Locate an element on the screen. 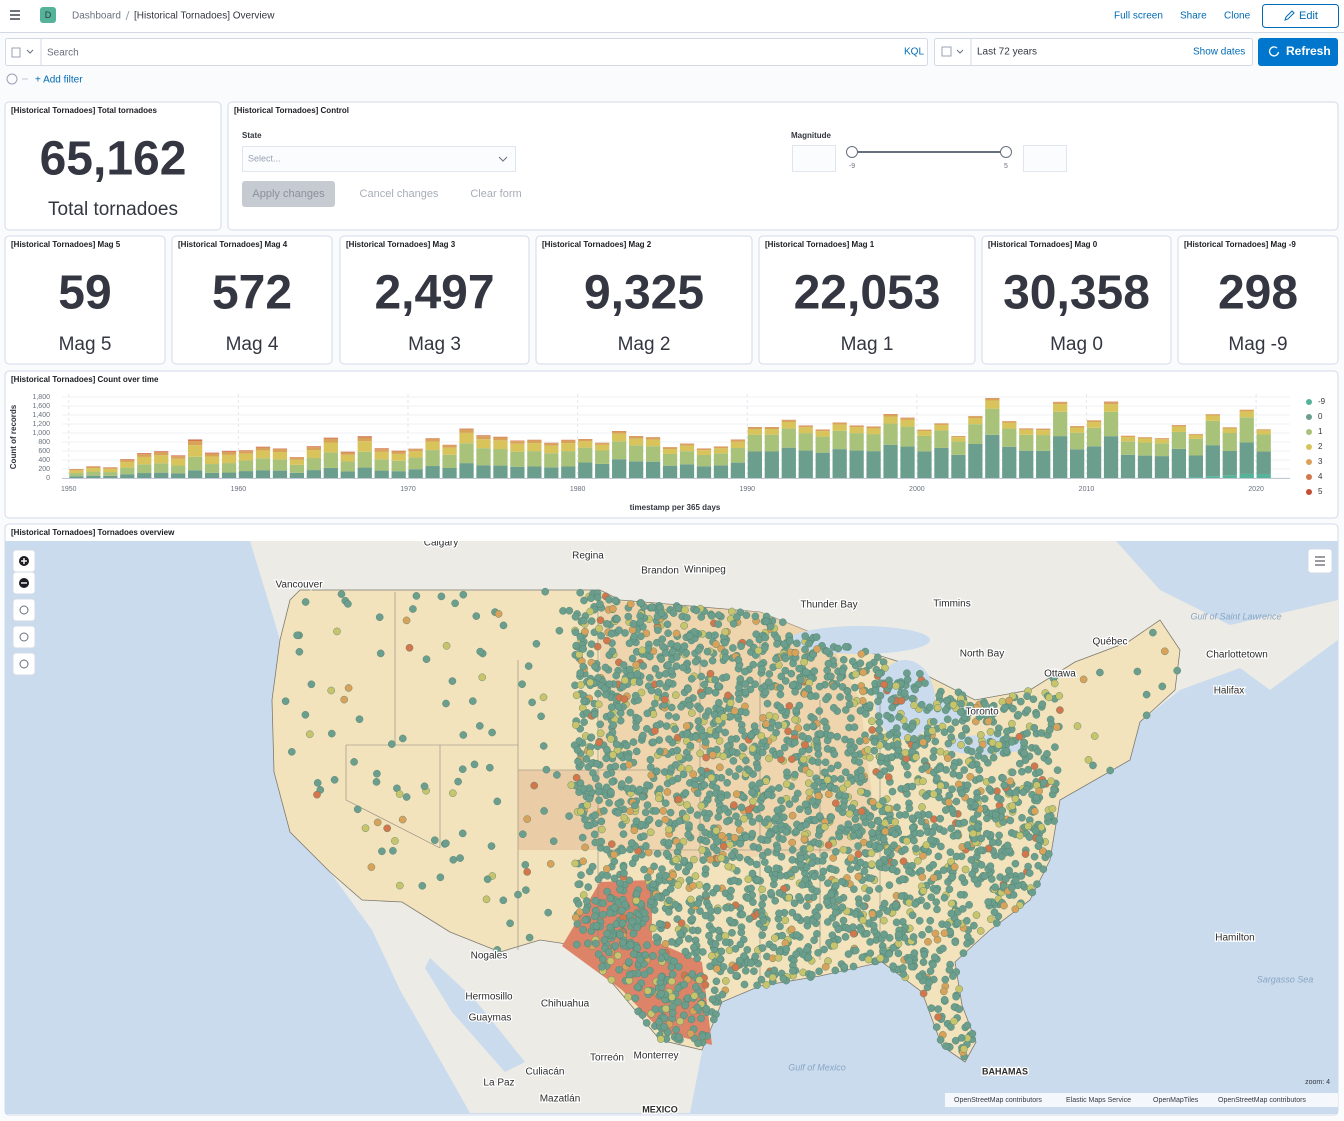 The width and height of the screenshot is (1344, 1121). attribution-link: Elastic Maps Service is located at coordinates (1098, 1100).